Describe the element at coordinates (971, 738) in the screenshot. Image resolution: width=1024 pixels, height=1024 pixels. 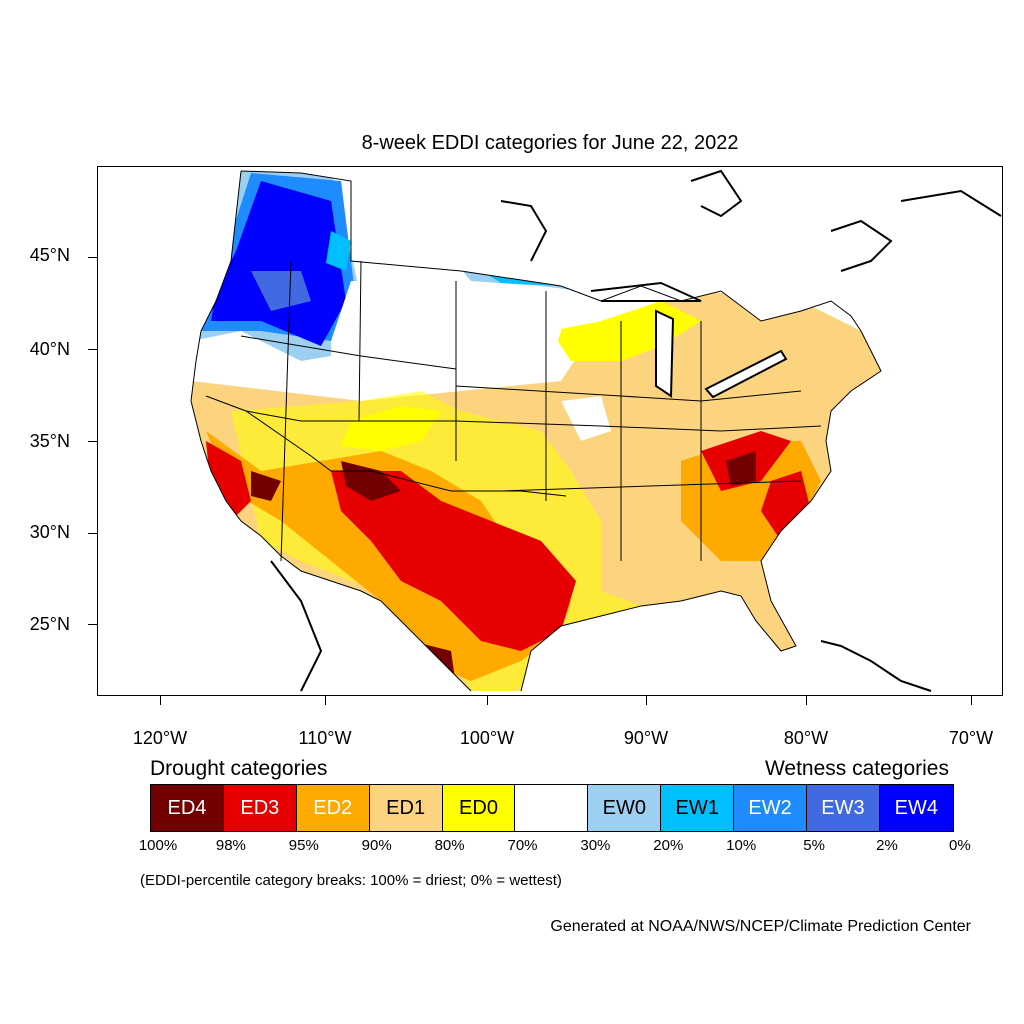
I see `lon-label-70: 70°W` at that location.